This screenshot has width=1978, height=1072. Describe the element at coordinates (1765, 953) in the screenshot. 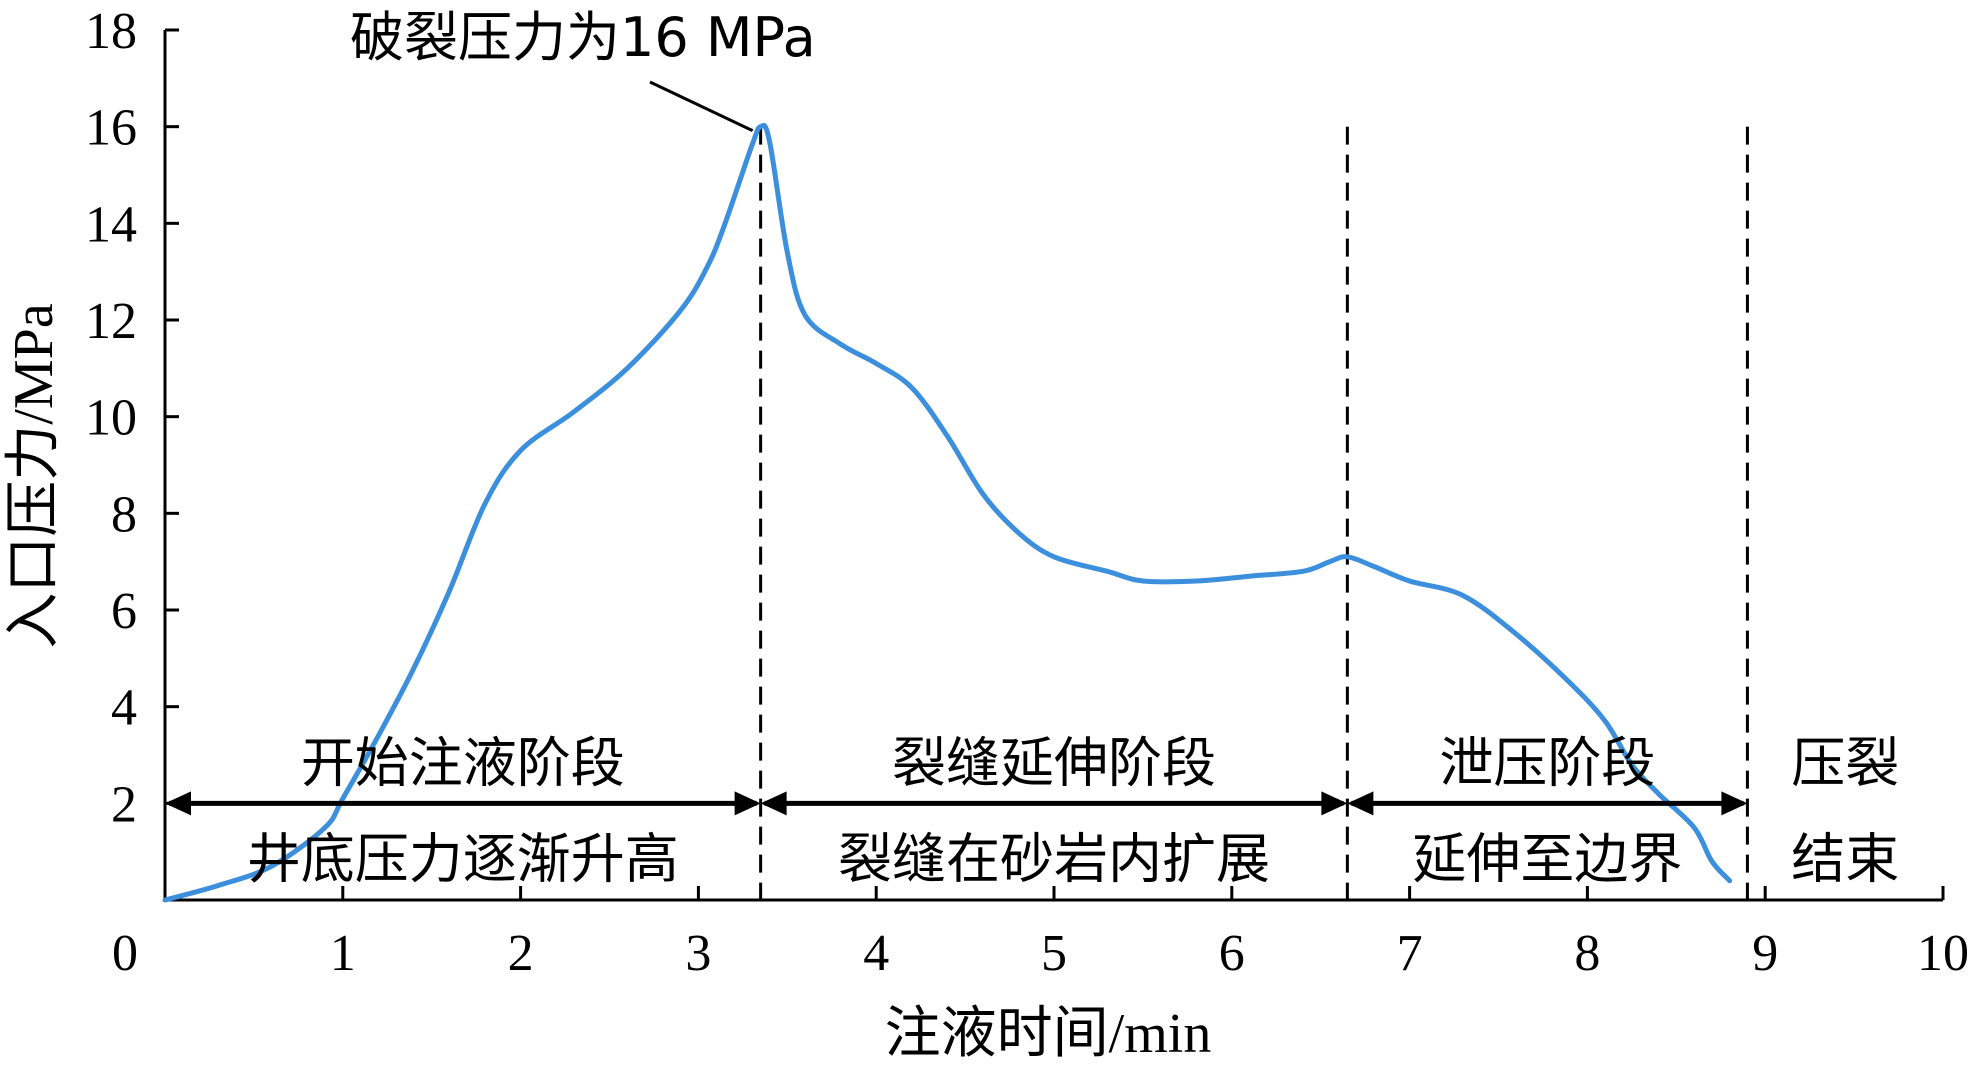

I see `x-tick-label: 9` at that location.